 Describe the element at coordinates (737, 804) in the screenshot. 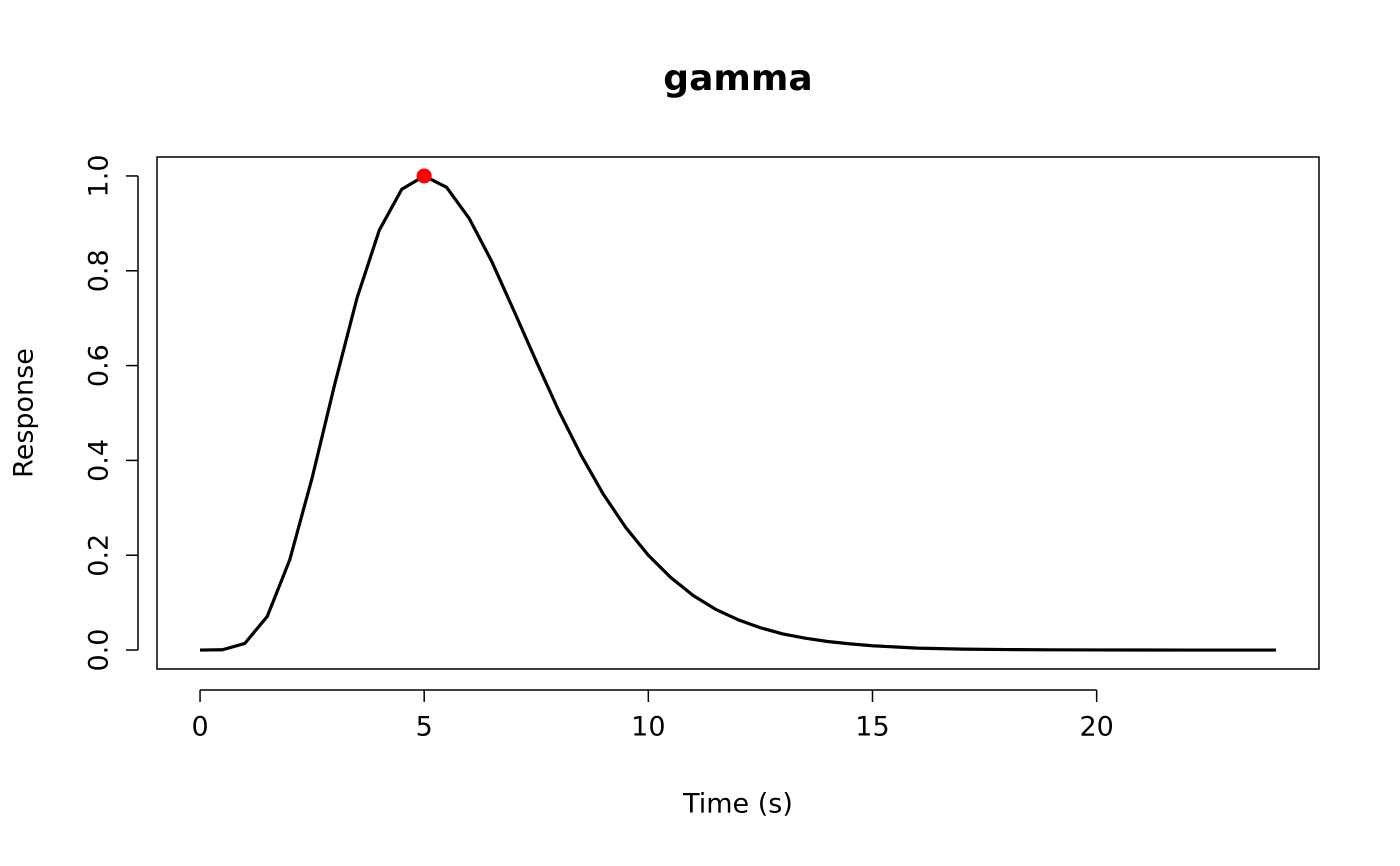

I see `x-axis-label: Time (s)` at that location.